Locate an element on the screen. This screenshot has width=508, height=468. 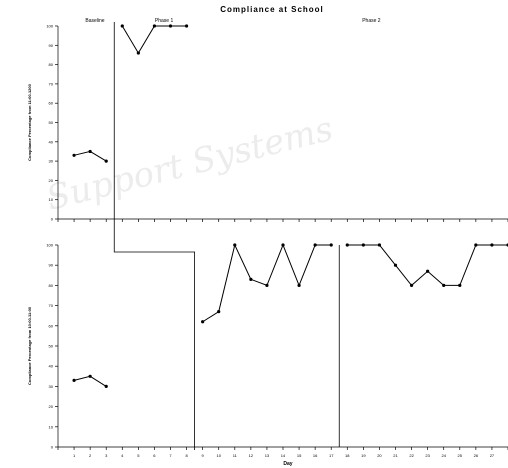
x-tick-label: 26 is located at coordinates (476, 455).